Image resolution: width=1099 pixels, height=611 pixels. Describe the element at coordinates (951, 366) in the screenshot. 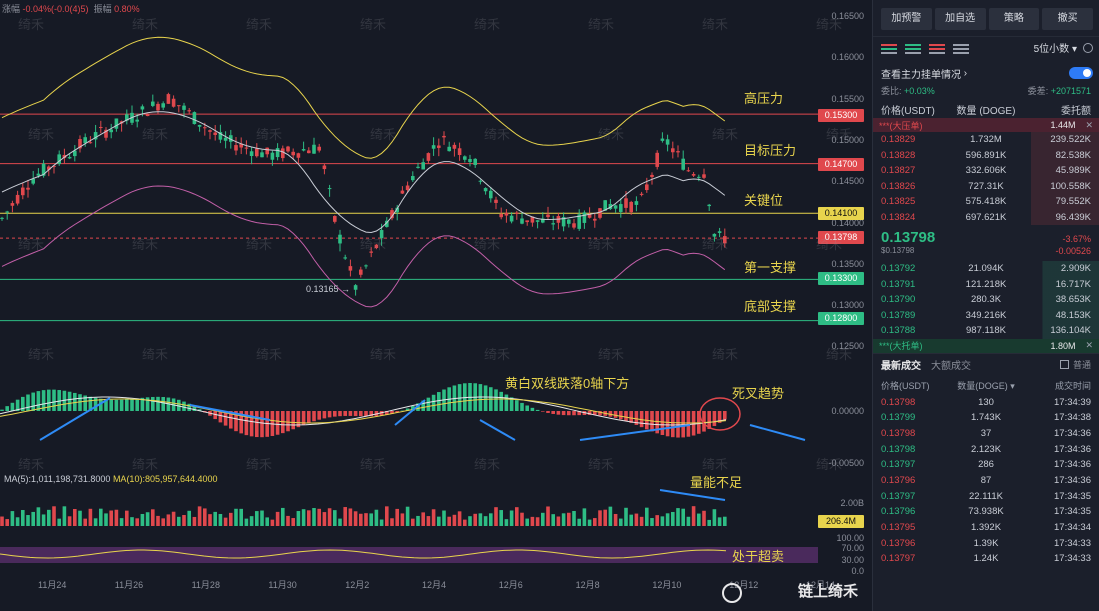

I see `tab-large-trades: 大额成交` at that location.